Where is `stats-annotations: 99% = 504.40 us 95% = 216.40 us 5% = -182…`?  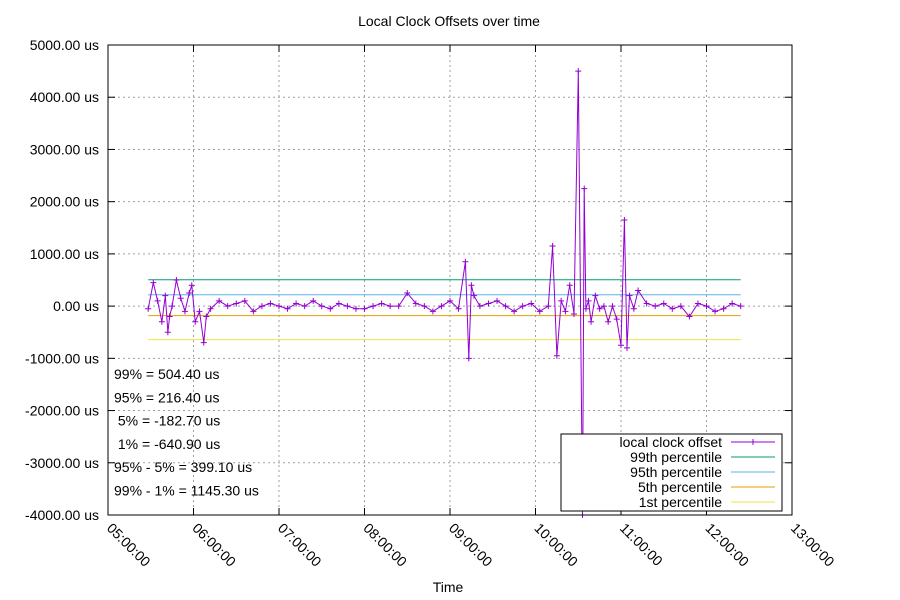
stats-annotations: 99% = 504.40 us 95% = 216.40 us 5% = -182… is located at coordinates (186, 432).